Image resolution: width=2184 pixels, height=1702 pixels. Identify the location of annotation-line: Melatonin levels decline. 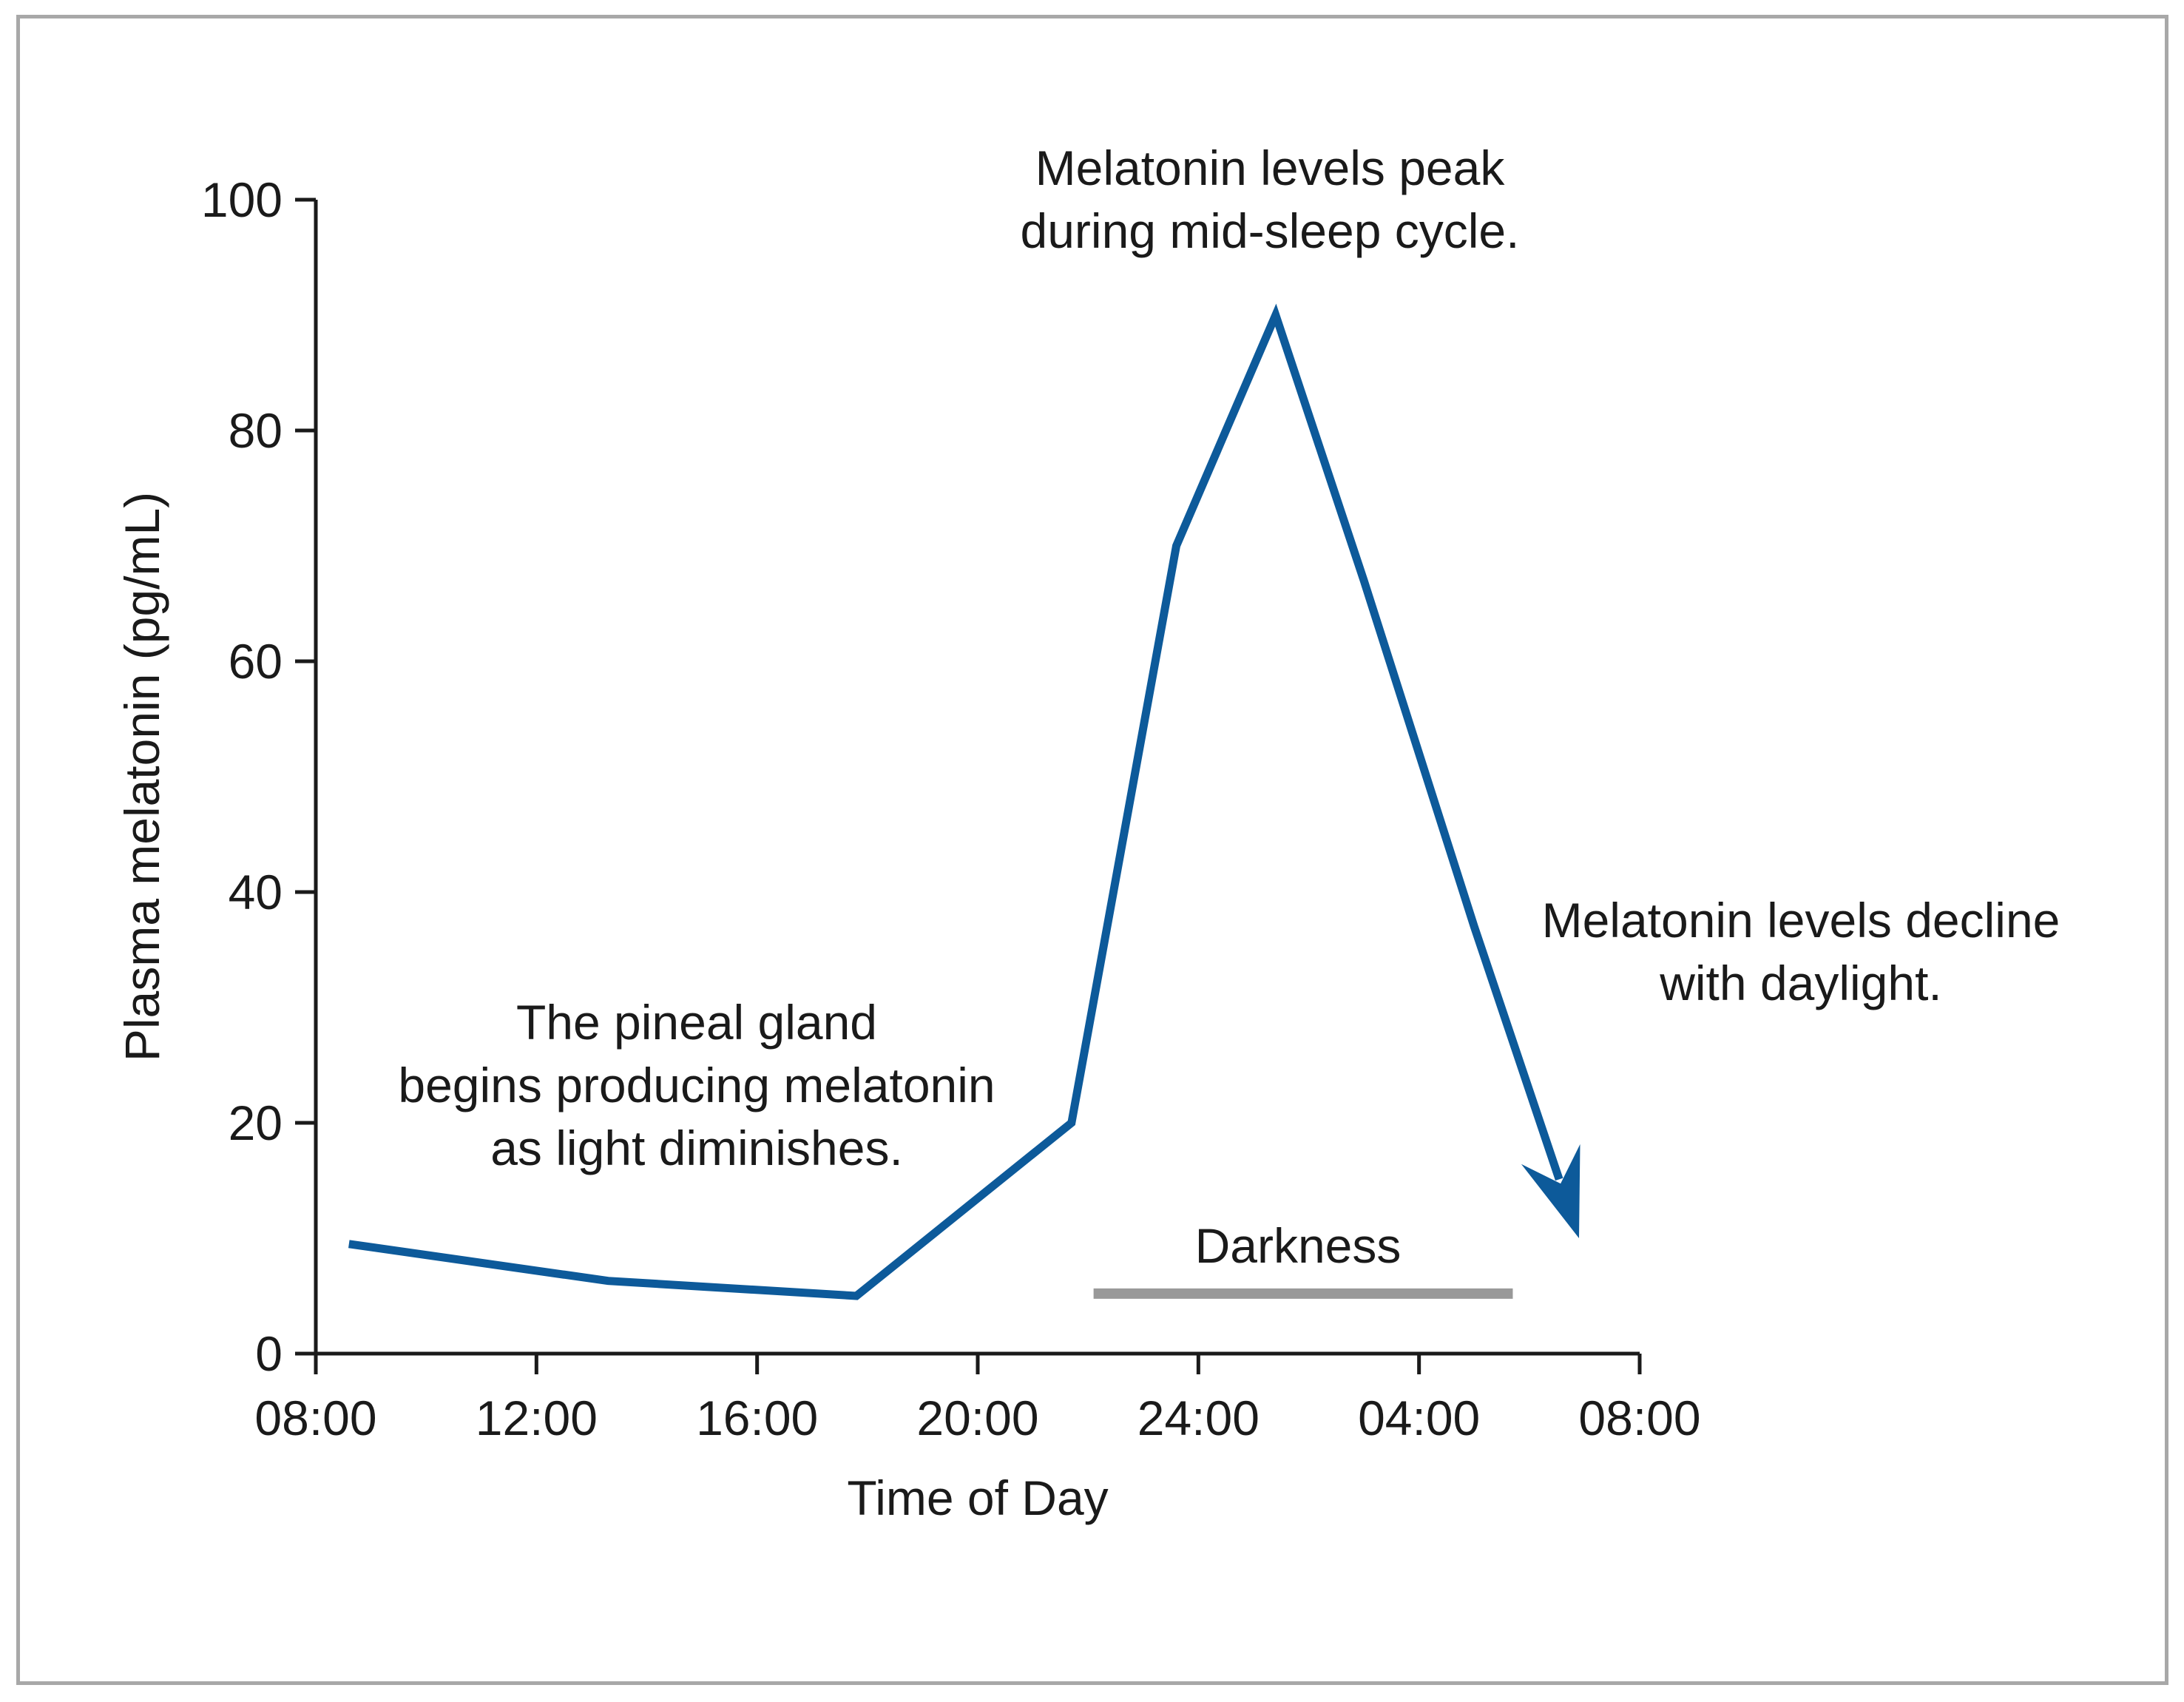
(1801, 920).